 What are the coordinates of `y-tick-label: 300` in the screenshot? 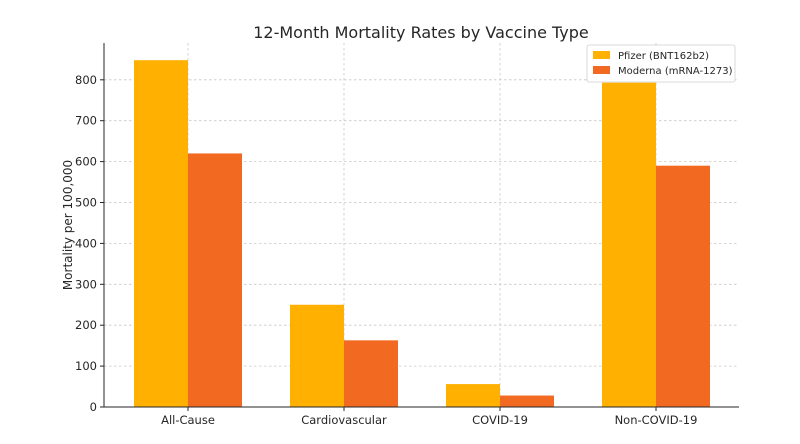 It's located at (86, 284).